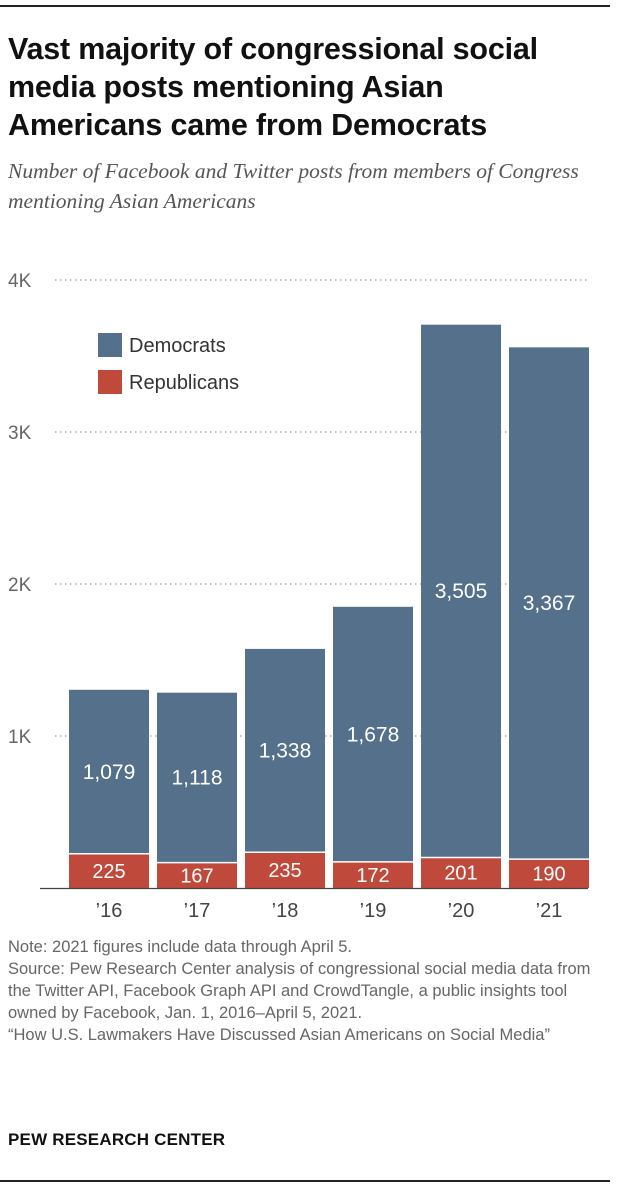 The image size is (620, 1192). I want to click on x-tick-label: ’18, so click(285, 910).